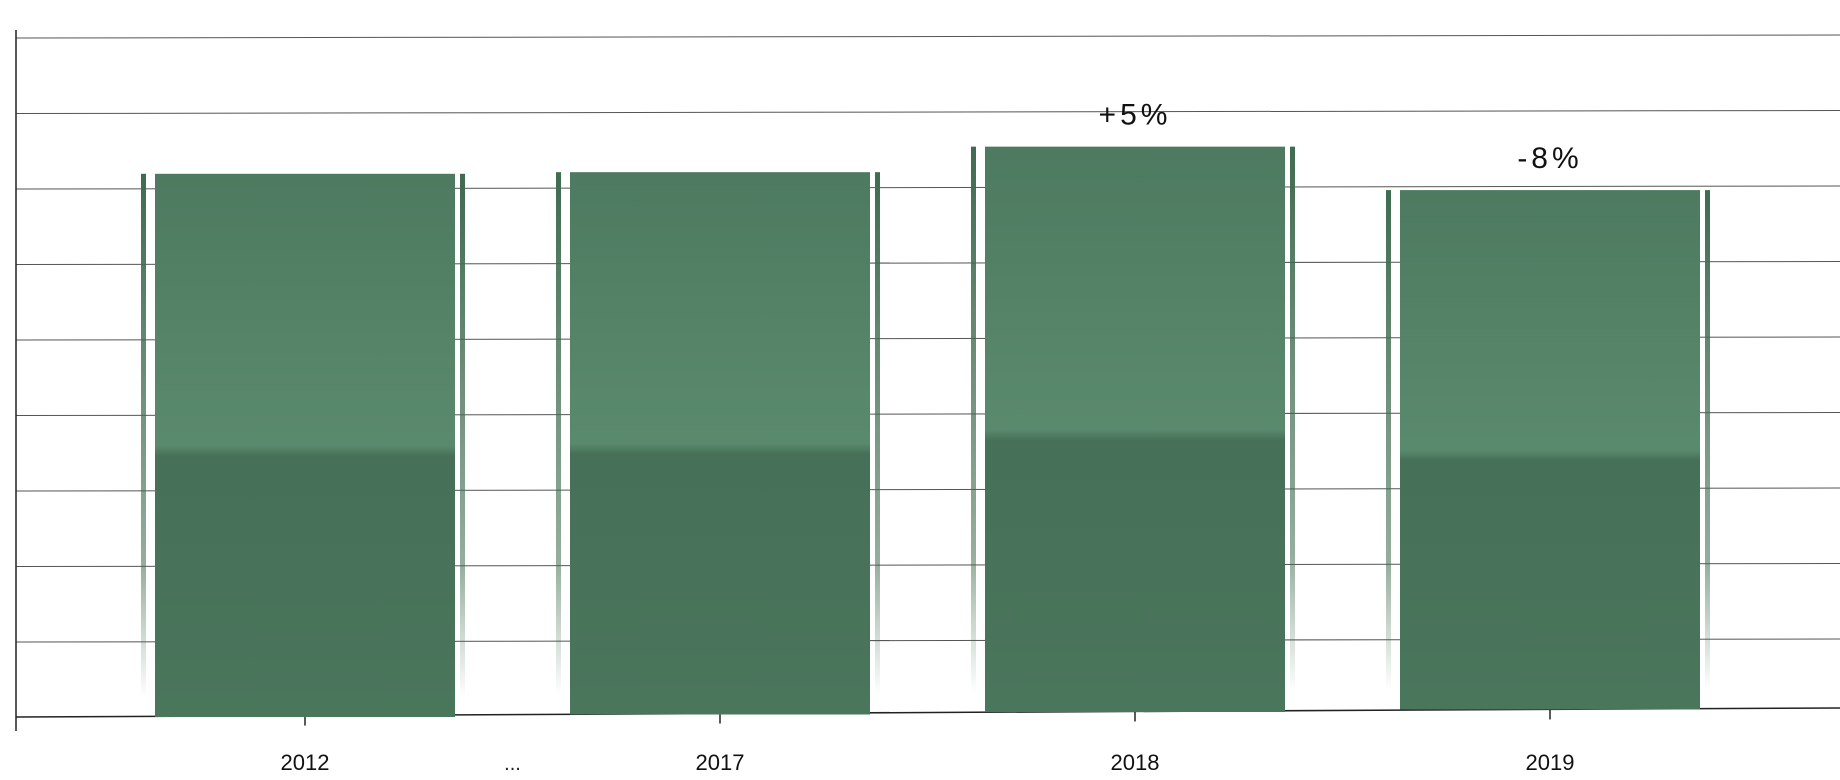 This screenshot has width=1840, height=780. Describe the element at coordinates (1135, 429) in the screenshot. I see `bar-2018` at that location.